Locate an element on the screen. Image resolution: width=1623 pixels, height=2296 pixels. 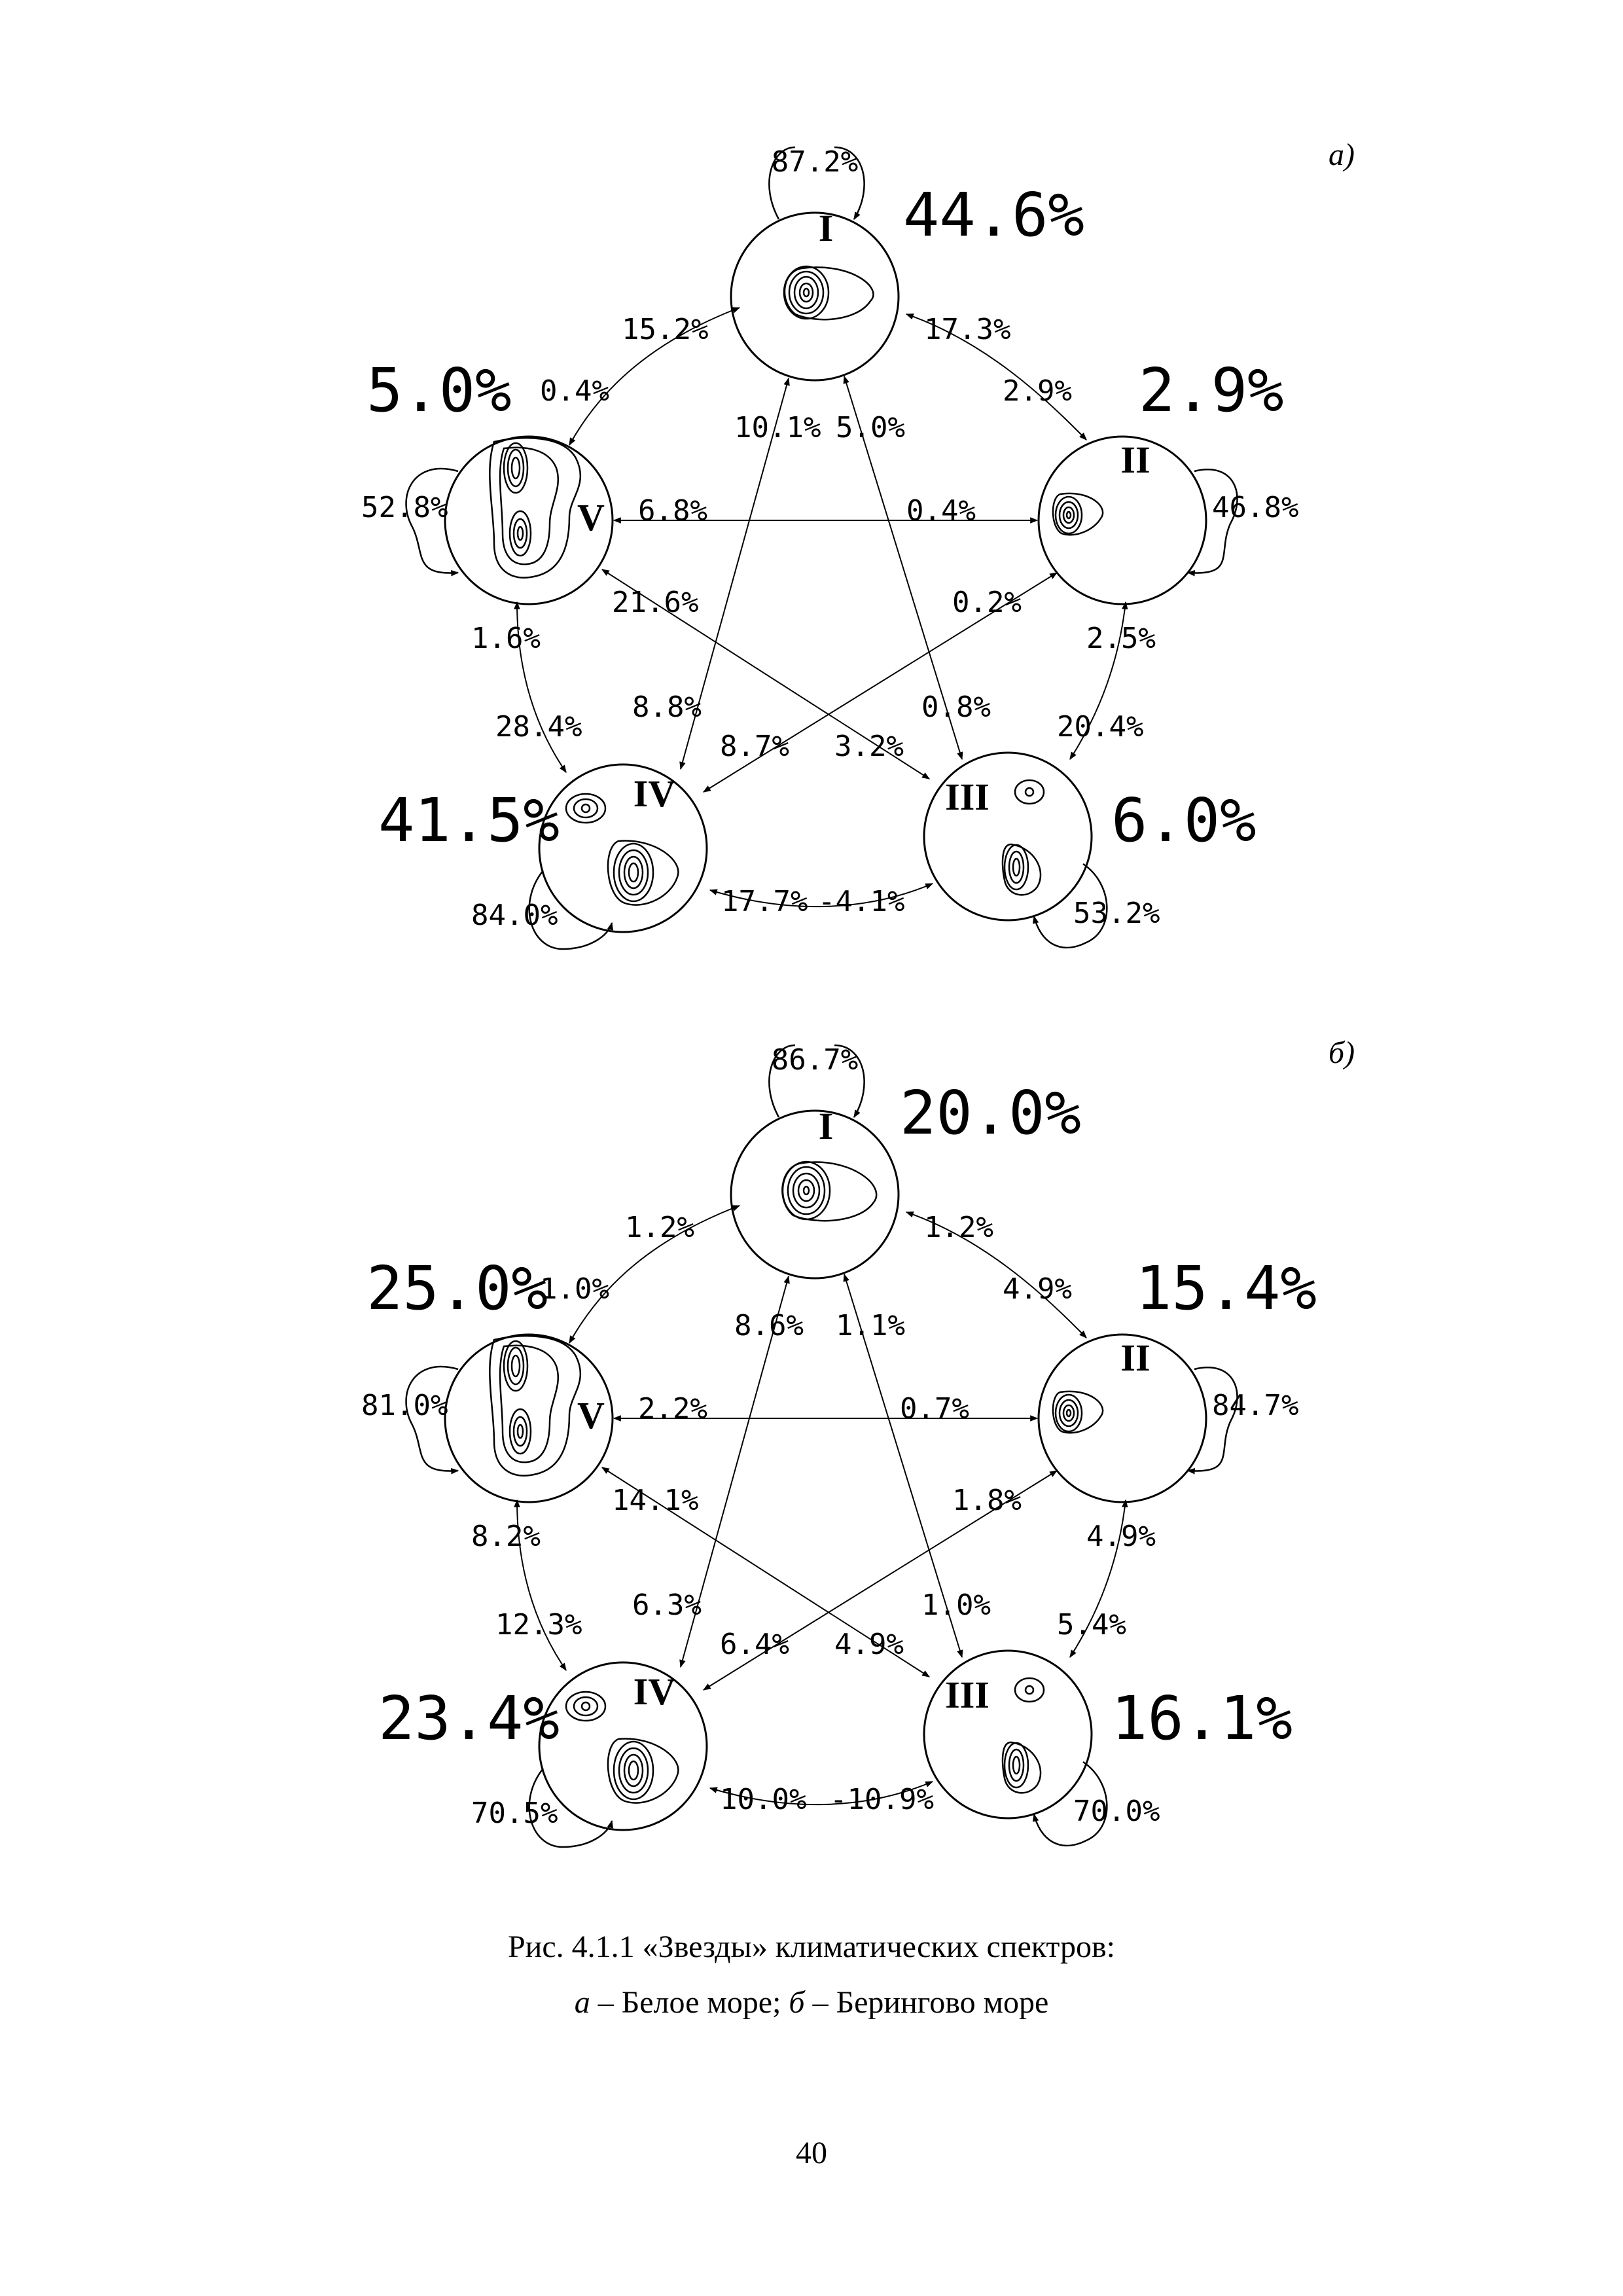
panel-a-self-loop-II is located at coordinates (1212, 523).